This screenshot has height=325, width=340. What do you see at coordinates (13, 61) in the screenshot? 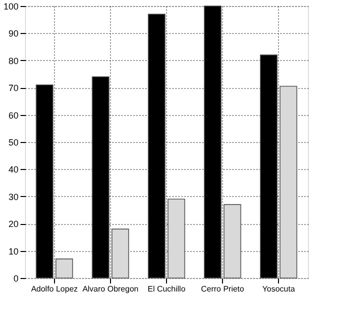
I see `y-tick-label: 80` at bounding box center [13, 61].